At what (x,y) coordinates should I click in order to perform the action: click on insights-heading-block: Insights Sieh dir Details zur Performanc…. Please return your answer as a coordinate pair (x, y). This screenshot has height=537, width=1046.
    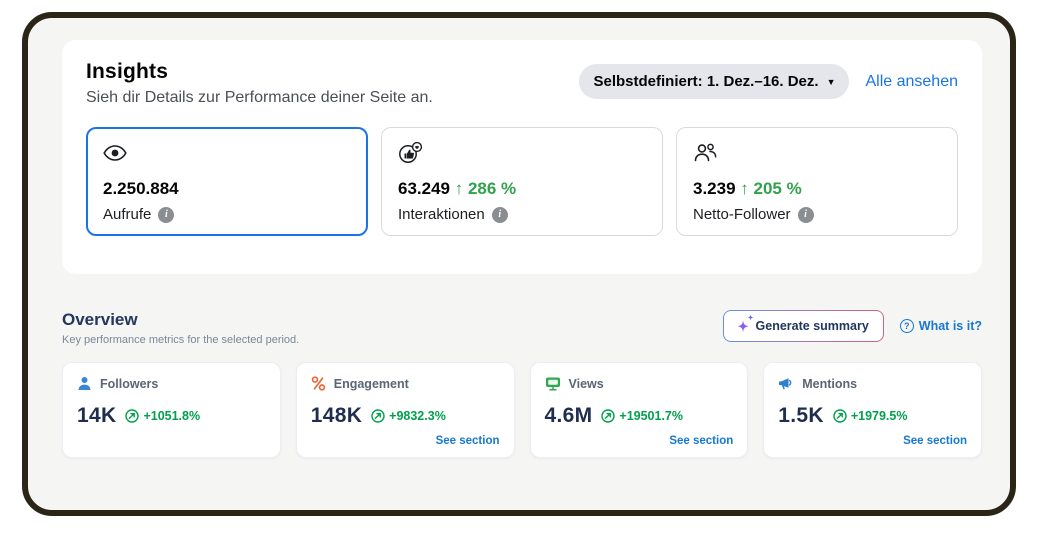
    Looking at the image, I should click on (259, 83).